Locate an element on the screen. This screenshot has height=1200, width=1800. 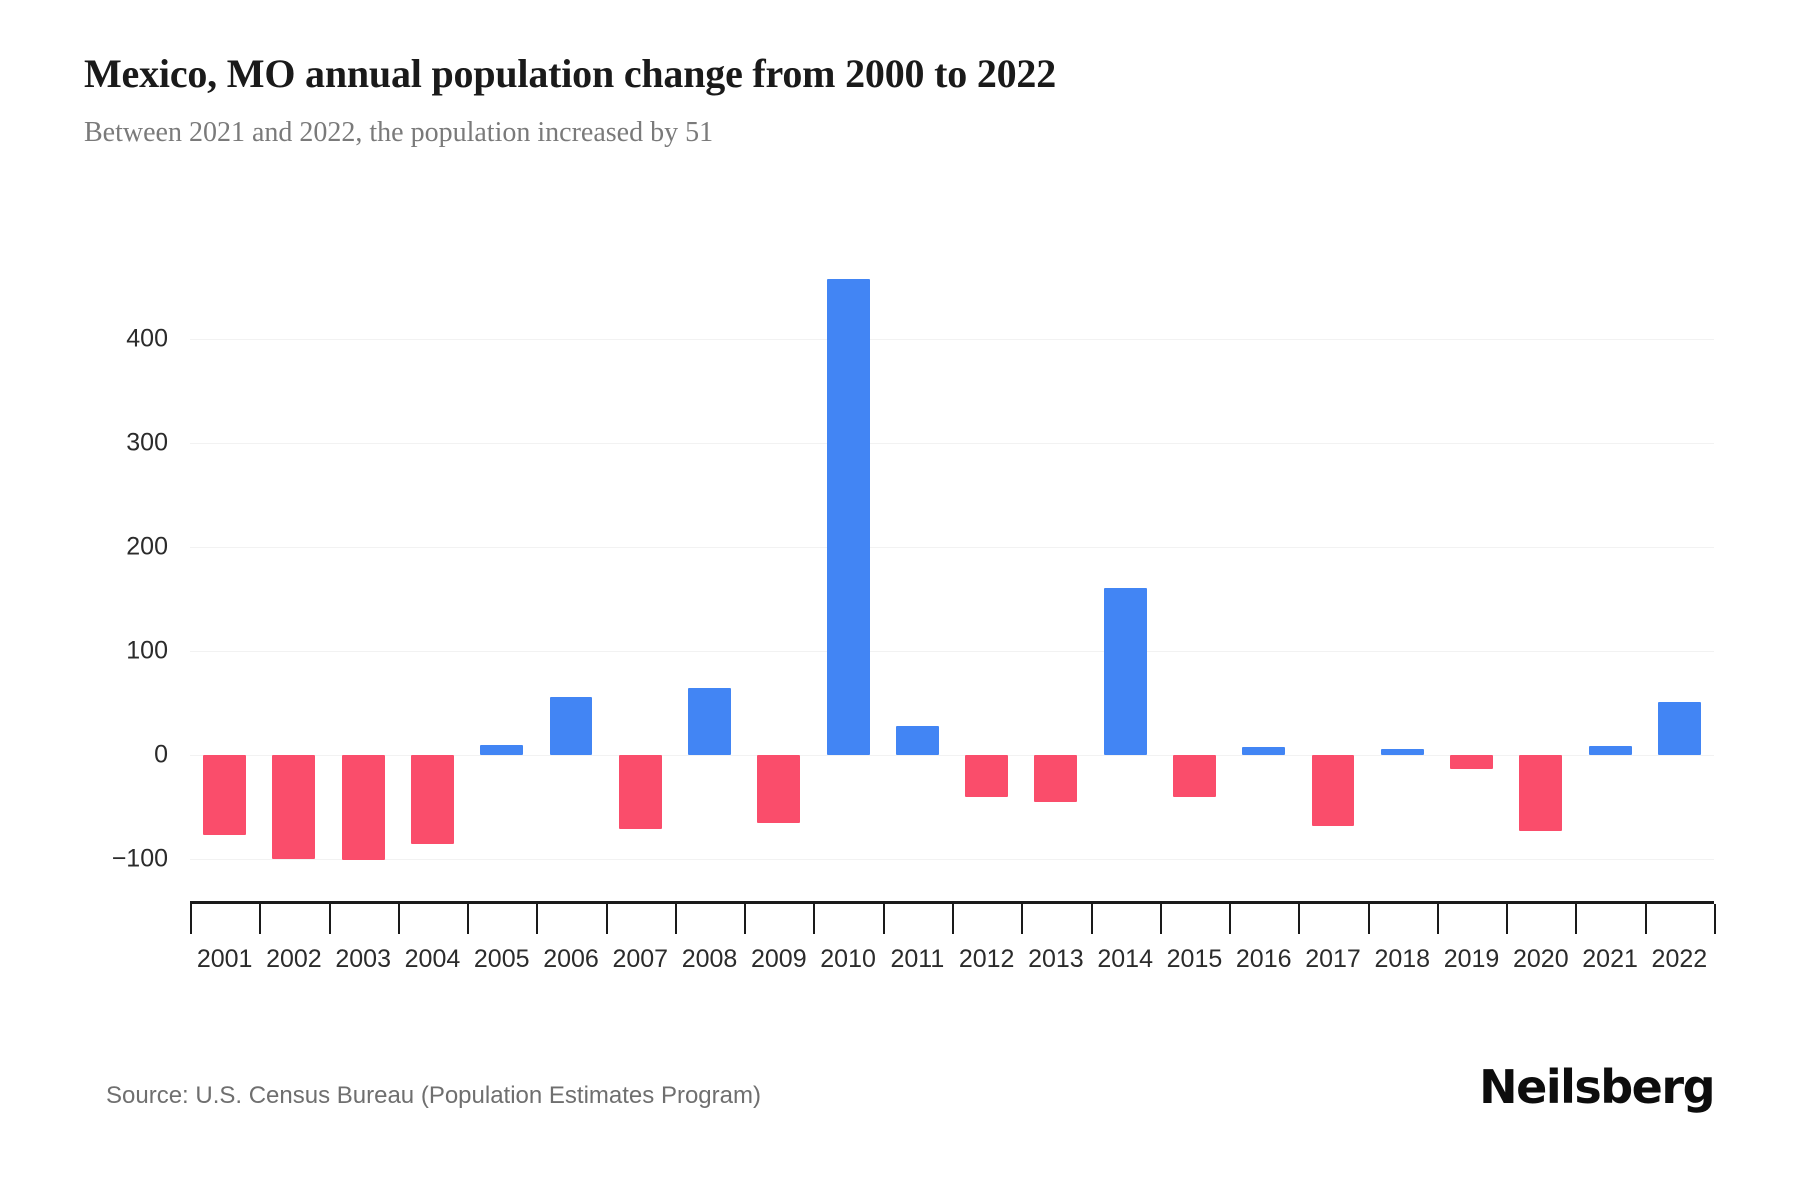
brand-logo: Neilsberg is located at coordinates (1597, 1087).